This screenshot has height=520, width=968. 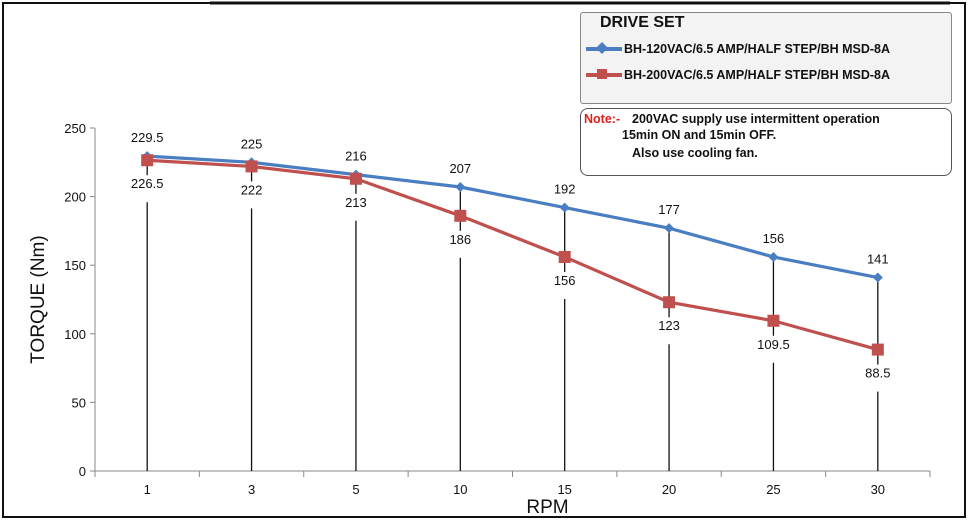 I want to click on y-tick-label: 0, so click(x=82, y=471).